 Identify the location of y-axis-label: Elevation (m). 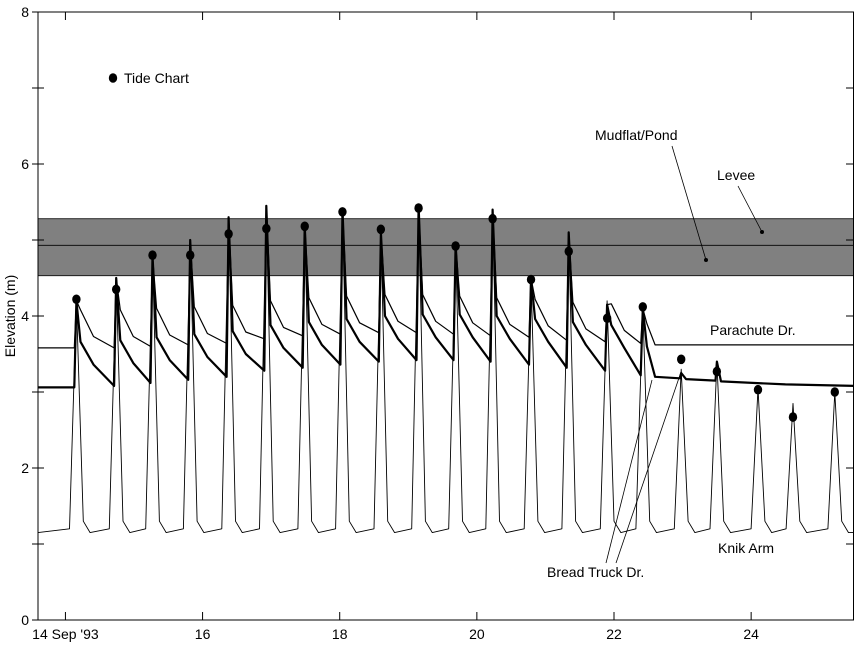
(10, 316).